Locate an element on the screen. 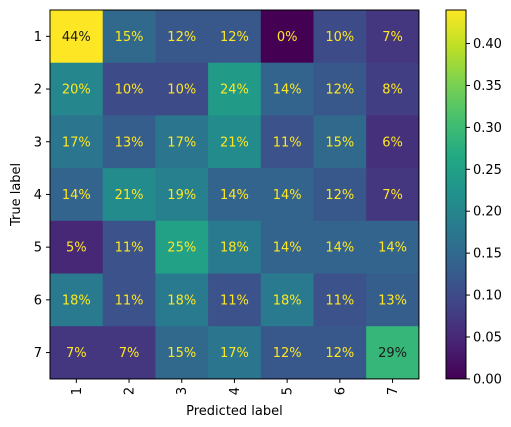 Image resolution: width=511 pixels, height=427 pixels. heatmap-cell-r5-c6 is located at coordinates (340, 247).